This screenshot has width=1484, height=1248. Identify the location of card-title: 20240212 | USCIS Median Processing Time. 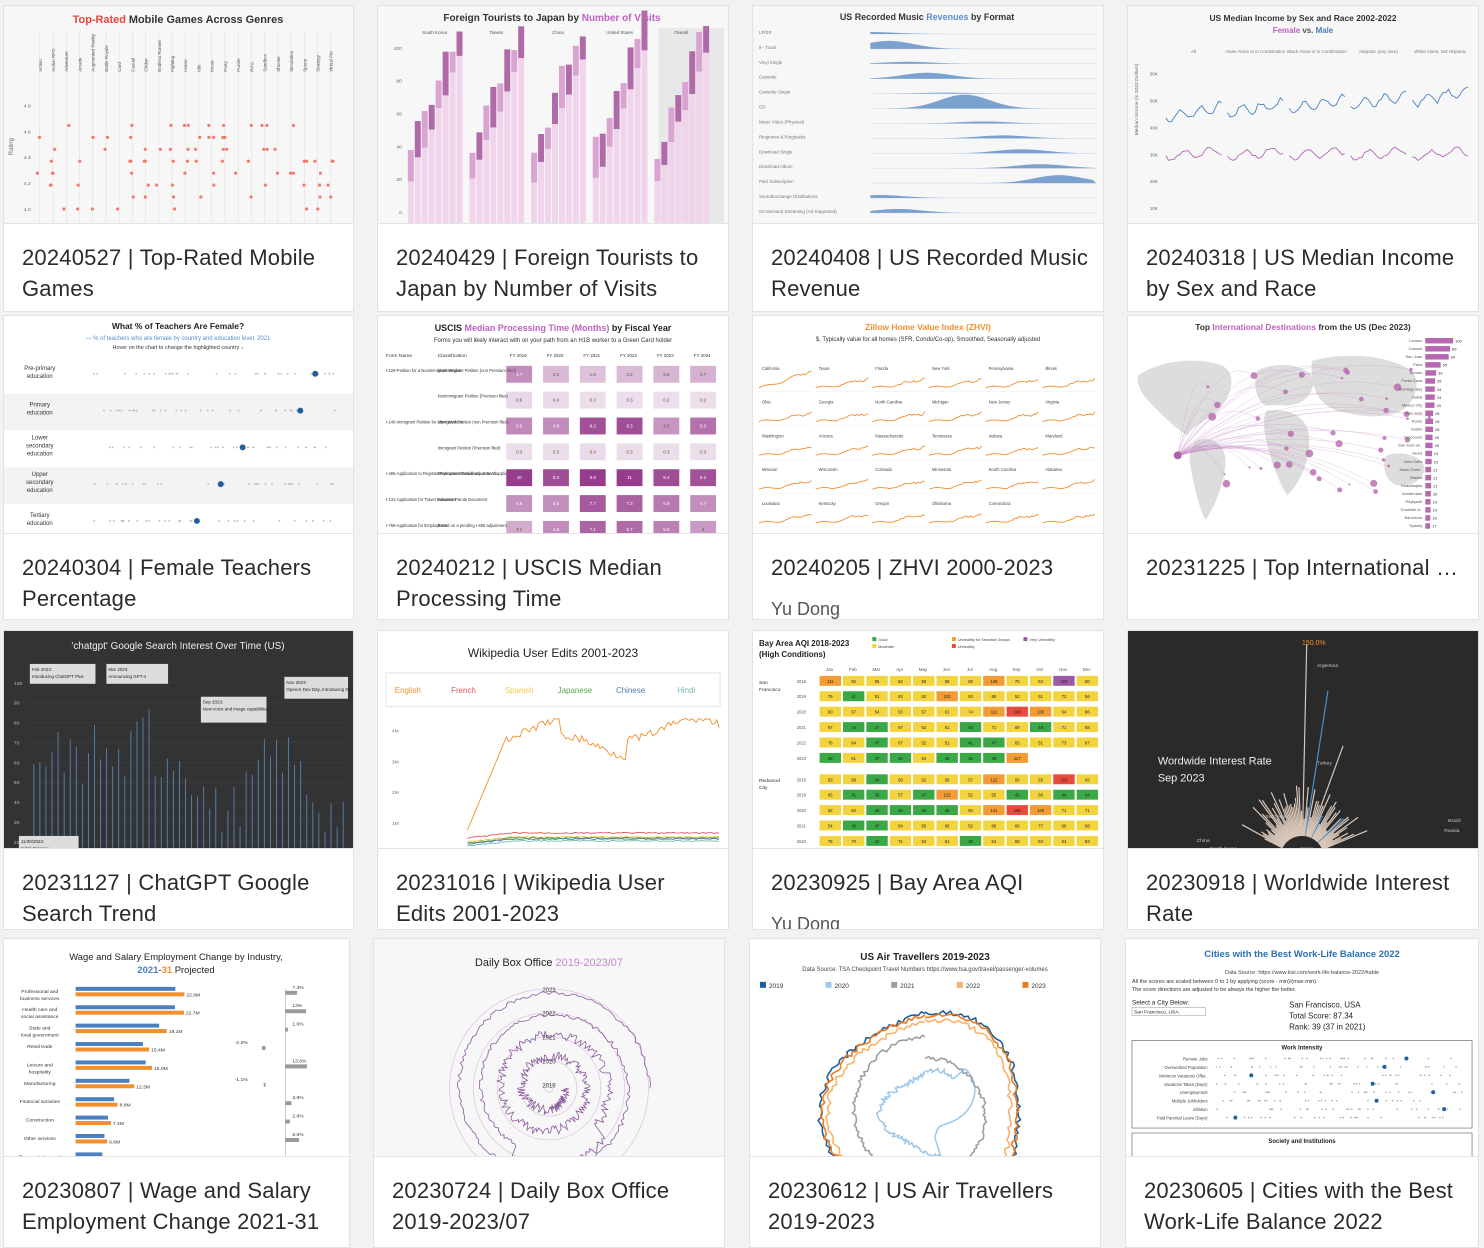
(529, 583).